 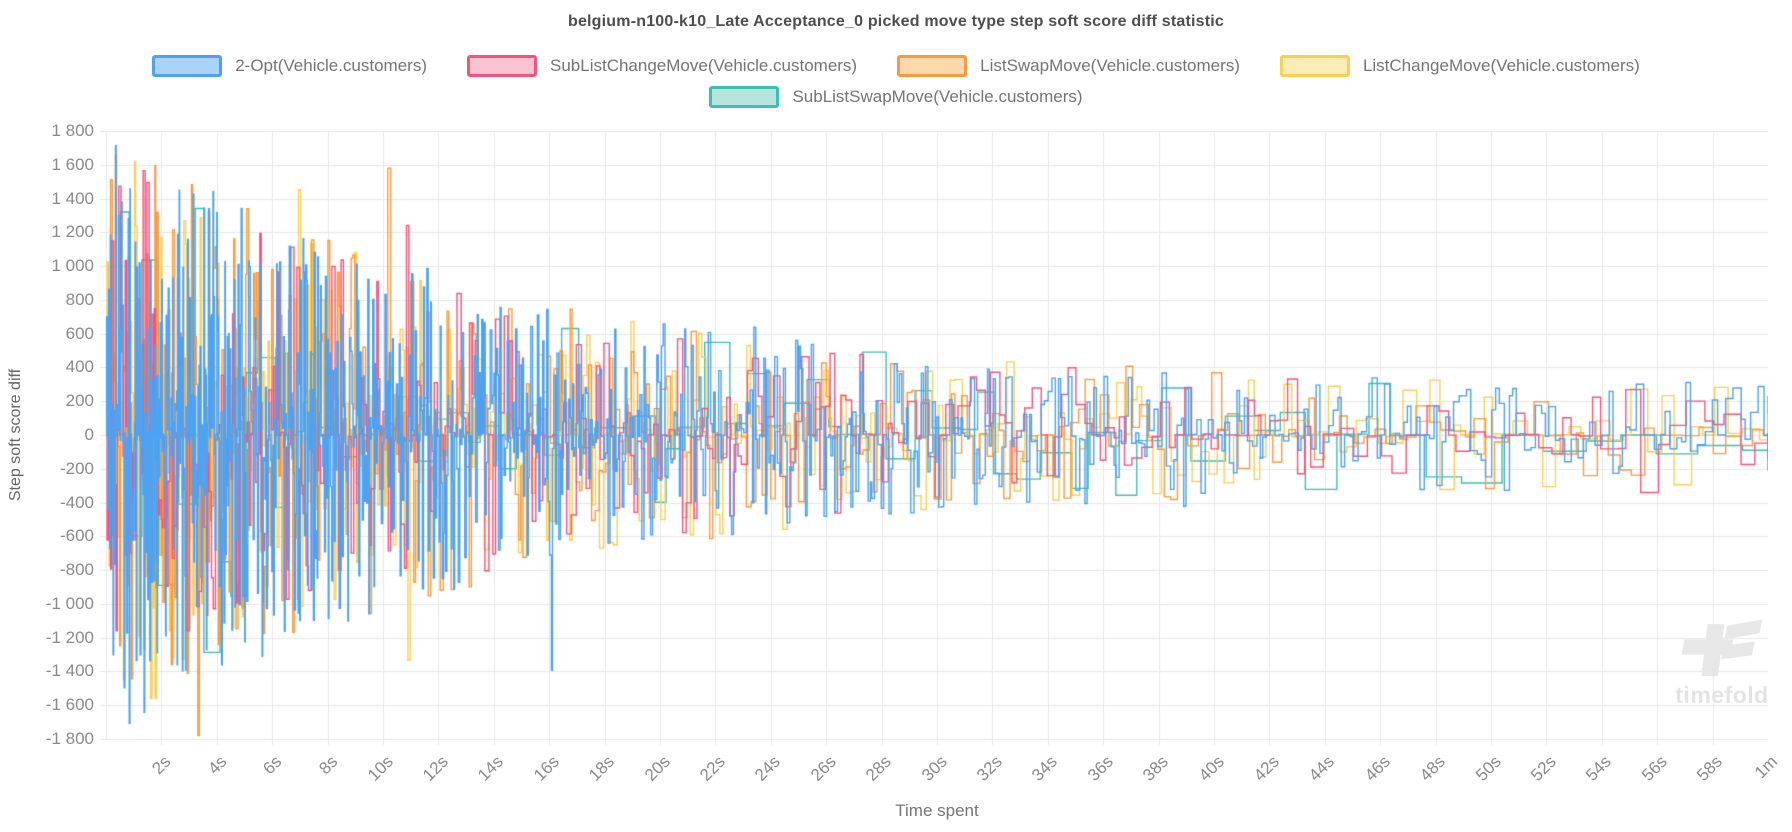 I want to click on y-tick-label: -600, so click(x=76, y=536).